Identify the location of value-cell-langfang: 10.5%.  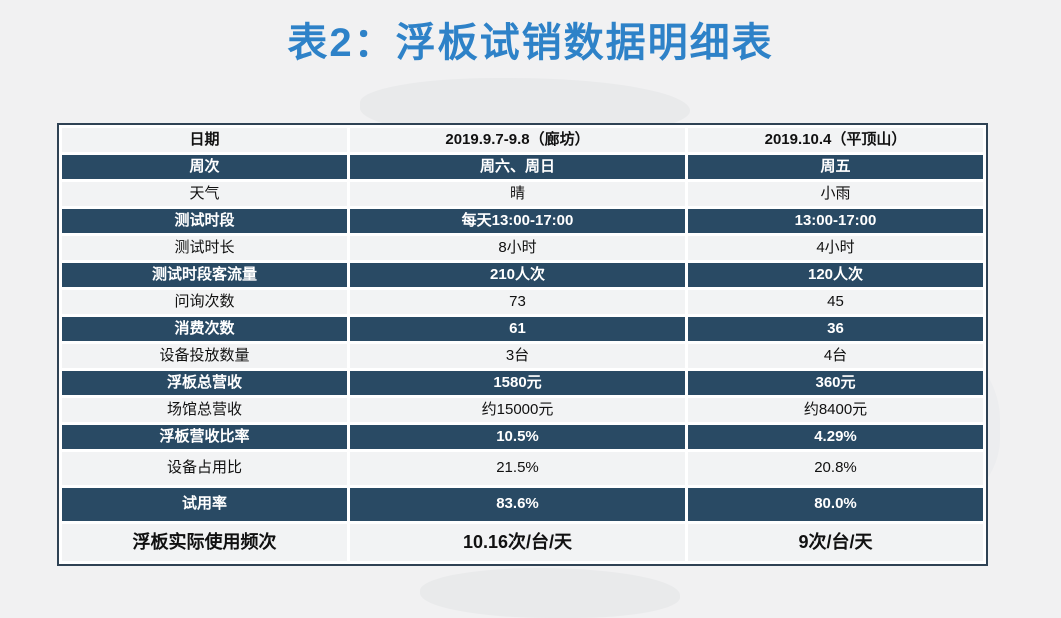
(517, 437).